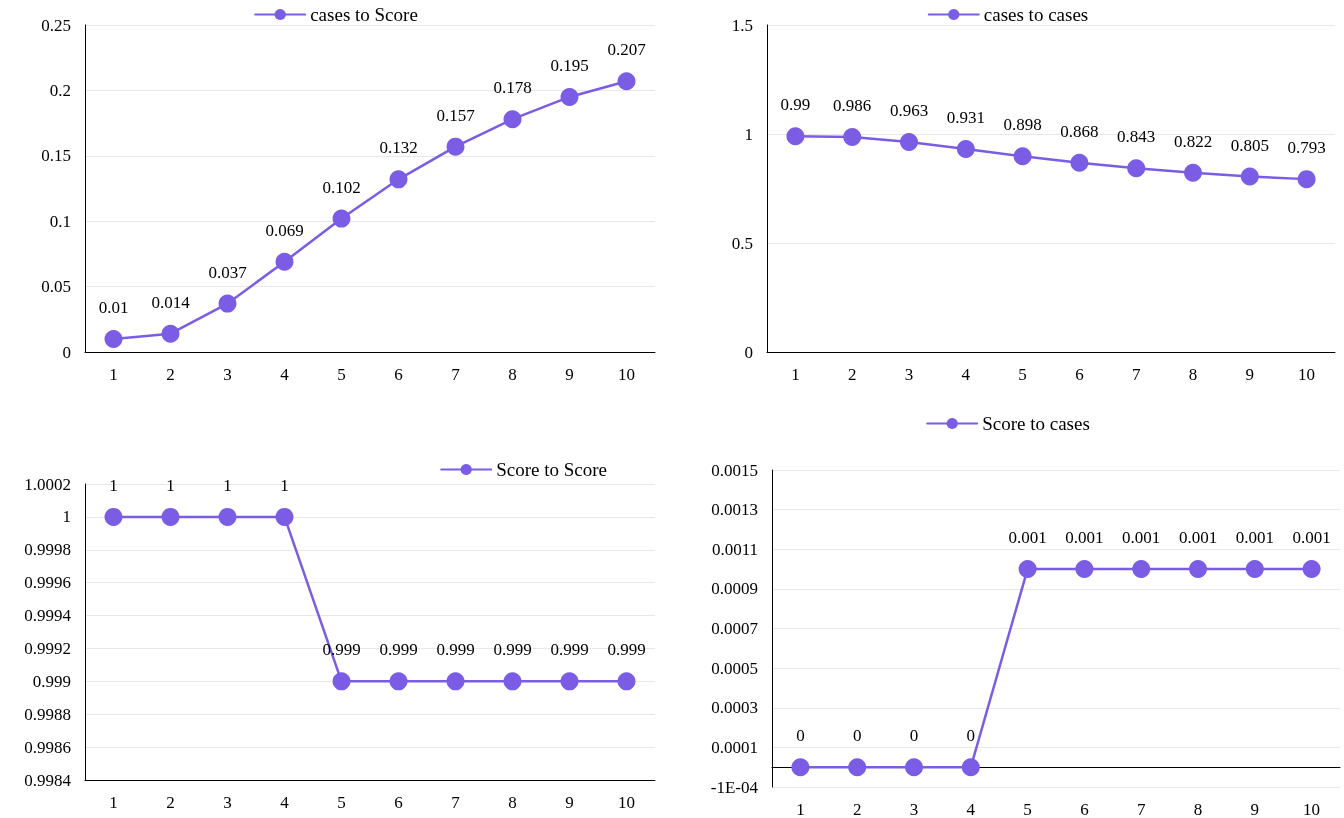 This screenshot has width=1344, height=818. I want to click on data-label: 0.868, so click(1079, 131).